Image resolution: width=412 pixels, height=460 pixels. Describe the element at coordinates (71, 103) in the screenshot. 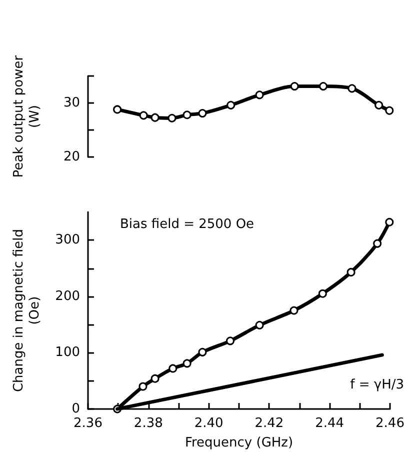

I see `y-tick-label: 30` at that location.